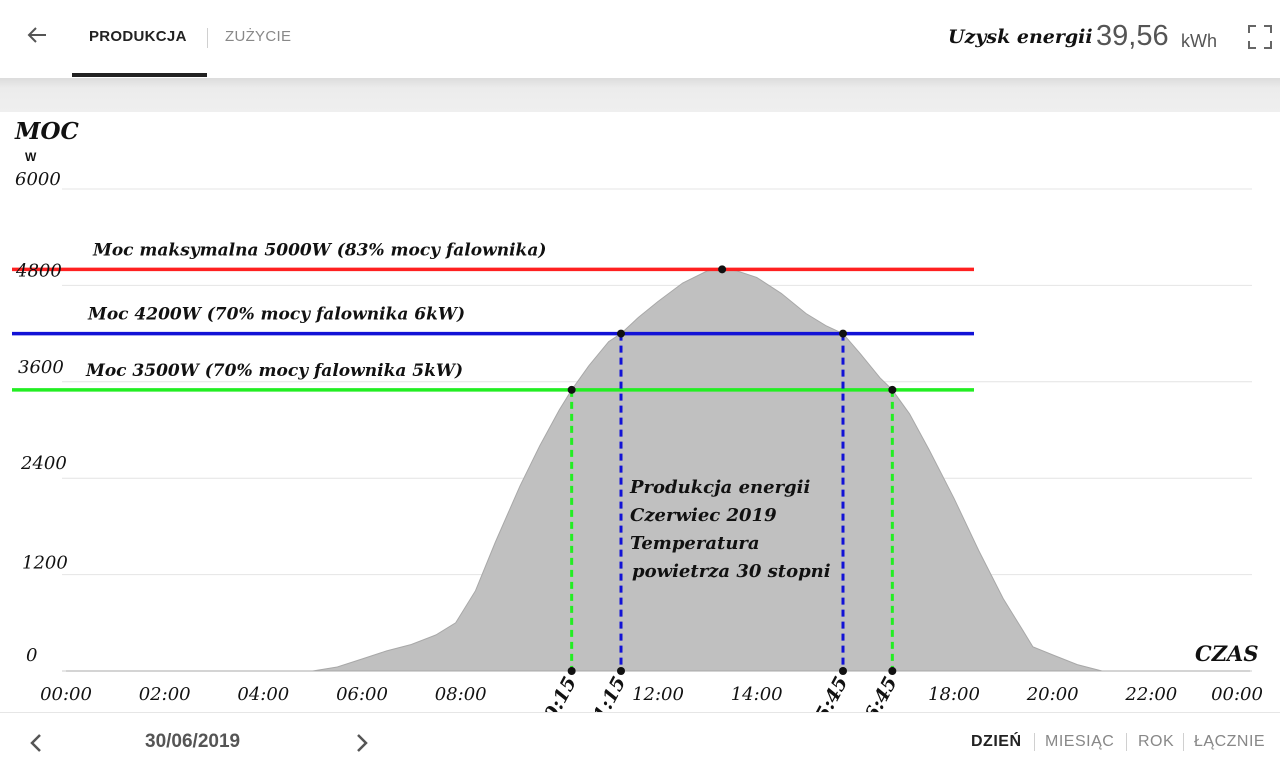  I want to click on x-tick-label: 04:00, so click(263, 694).